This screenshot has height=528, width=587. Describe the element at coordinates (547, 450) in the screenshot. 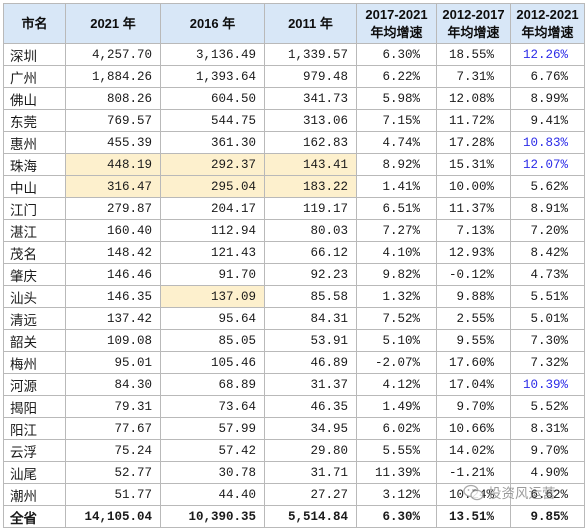

I see `growth-2012-2021: 9.70%` at that location.